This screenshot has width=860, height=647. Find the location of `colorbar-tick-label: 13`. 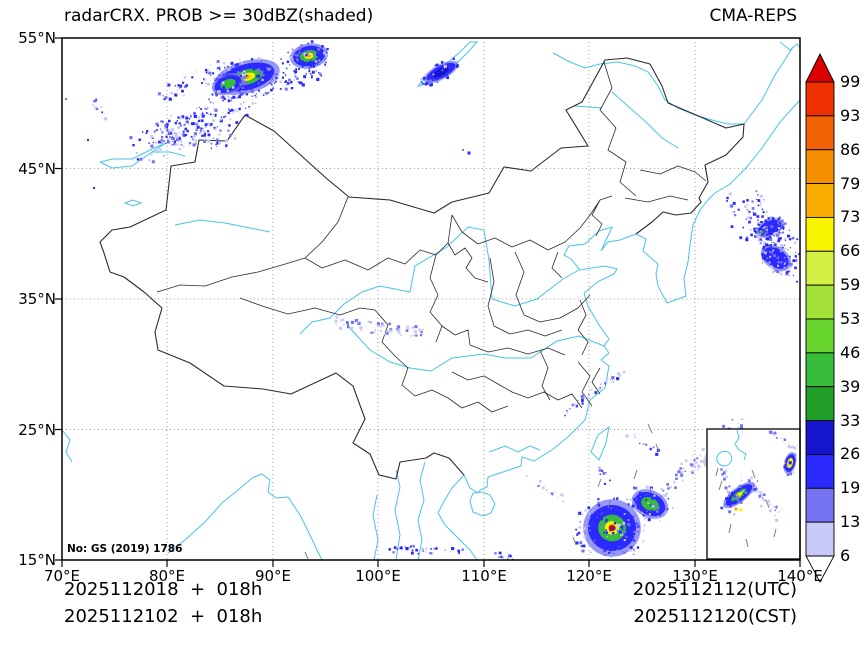

colorbar-tick-label: 13 is located at coordinates (850, 522).